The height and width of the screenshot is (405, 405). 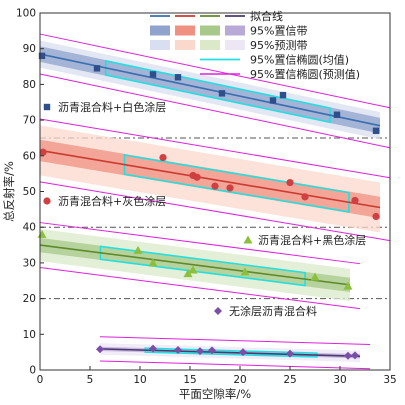 What do you see at coordinates (312, 240) in the screenshot?
I see `series-label: 沥青混合料+黑色涂层` at bounding box center [312, 240].